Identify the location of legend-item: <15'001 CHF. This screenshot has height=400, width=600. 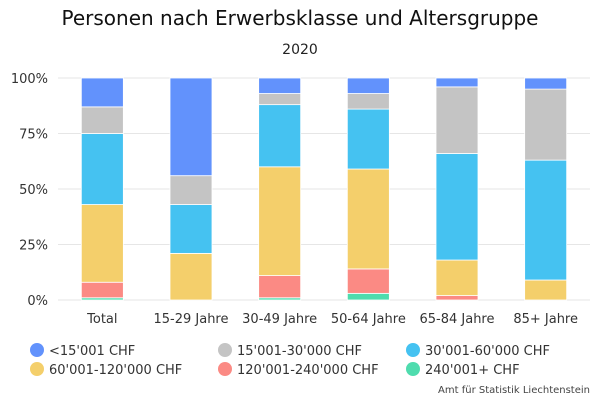
(82, 351).